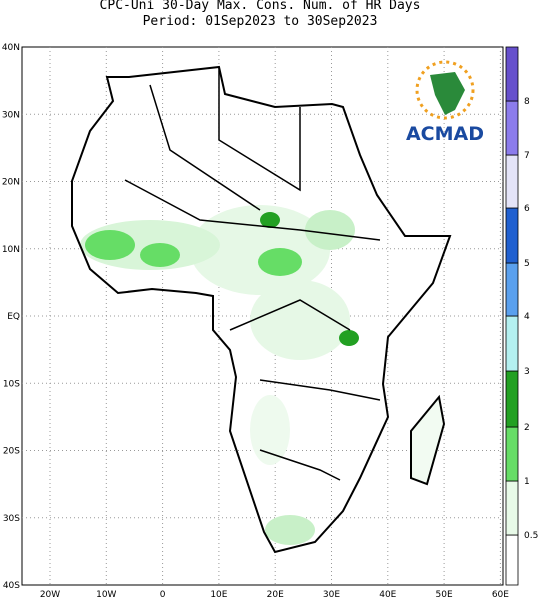 Image resolution: width=540 pixels, height=604 pixels. Describe the element at coordinates (527, 482) in the screenshot. I see `colorbar-label: 1` at that location.